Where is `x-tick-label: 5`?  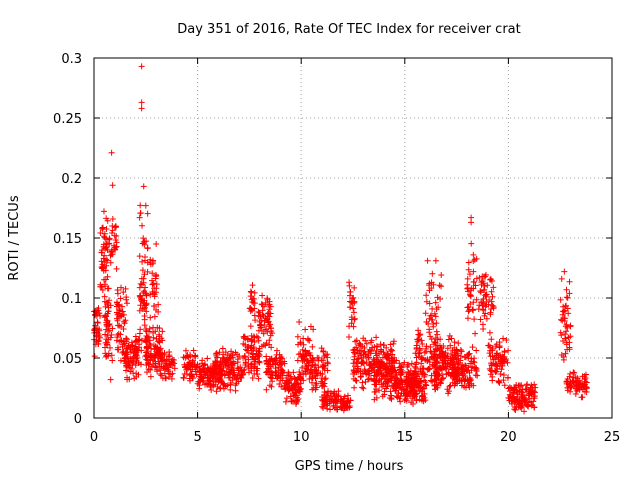
x-tick-label: 5 is located at coordinates (197, 437).